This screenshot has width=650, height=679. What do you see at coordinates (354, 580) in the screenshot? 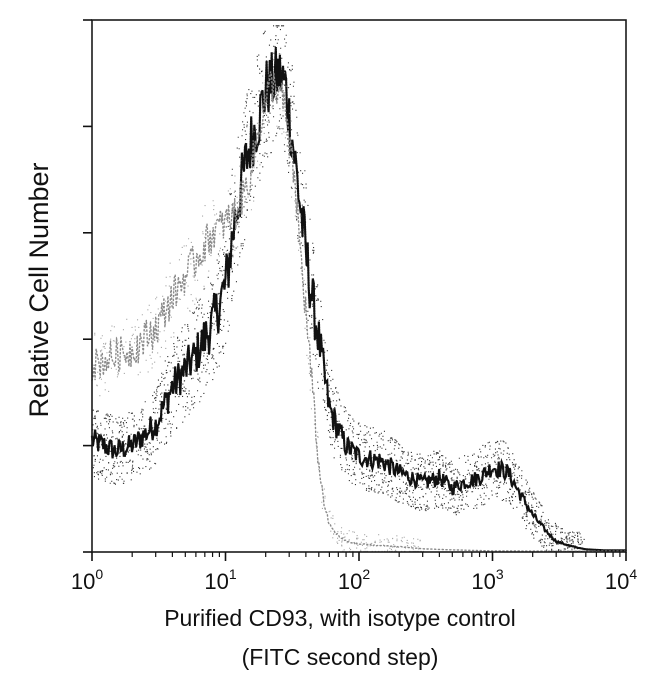
I see `x-tick-label: 10²` at bounding box center [354, 580].